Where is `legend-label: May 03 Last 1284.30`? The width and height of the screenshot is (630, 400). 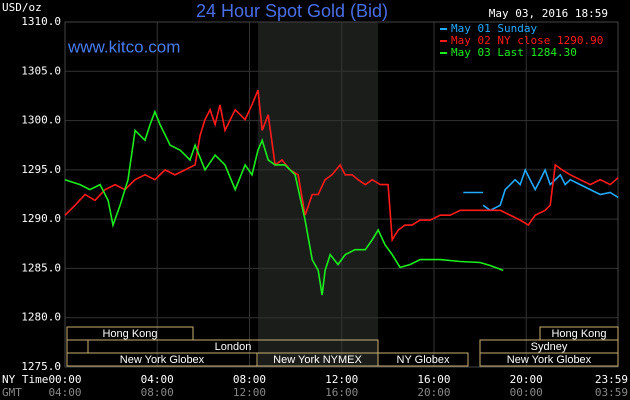
legend-label: May 03 Last 1284.30 is located at coordinates (514, 52).